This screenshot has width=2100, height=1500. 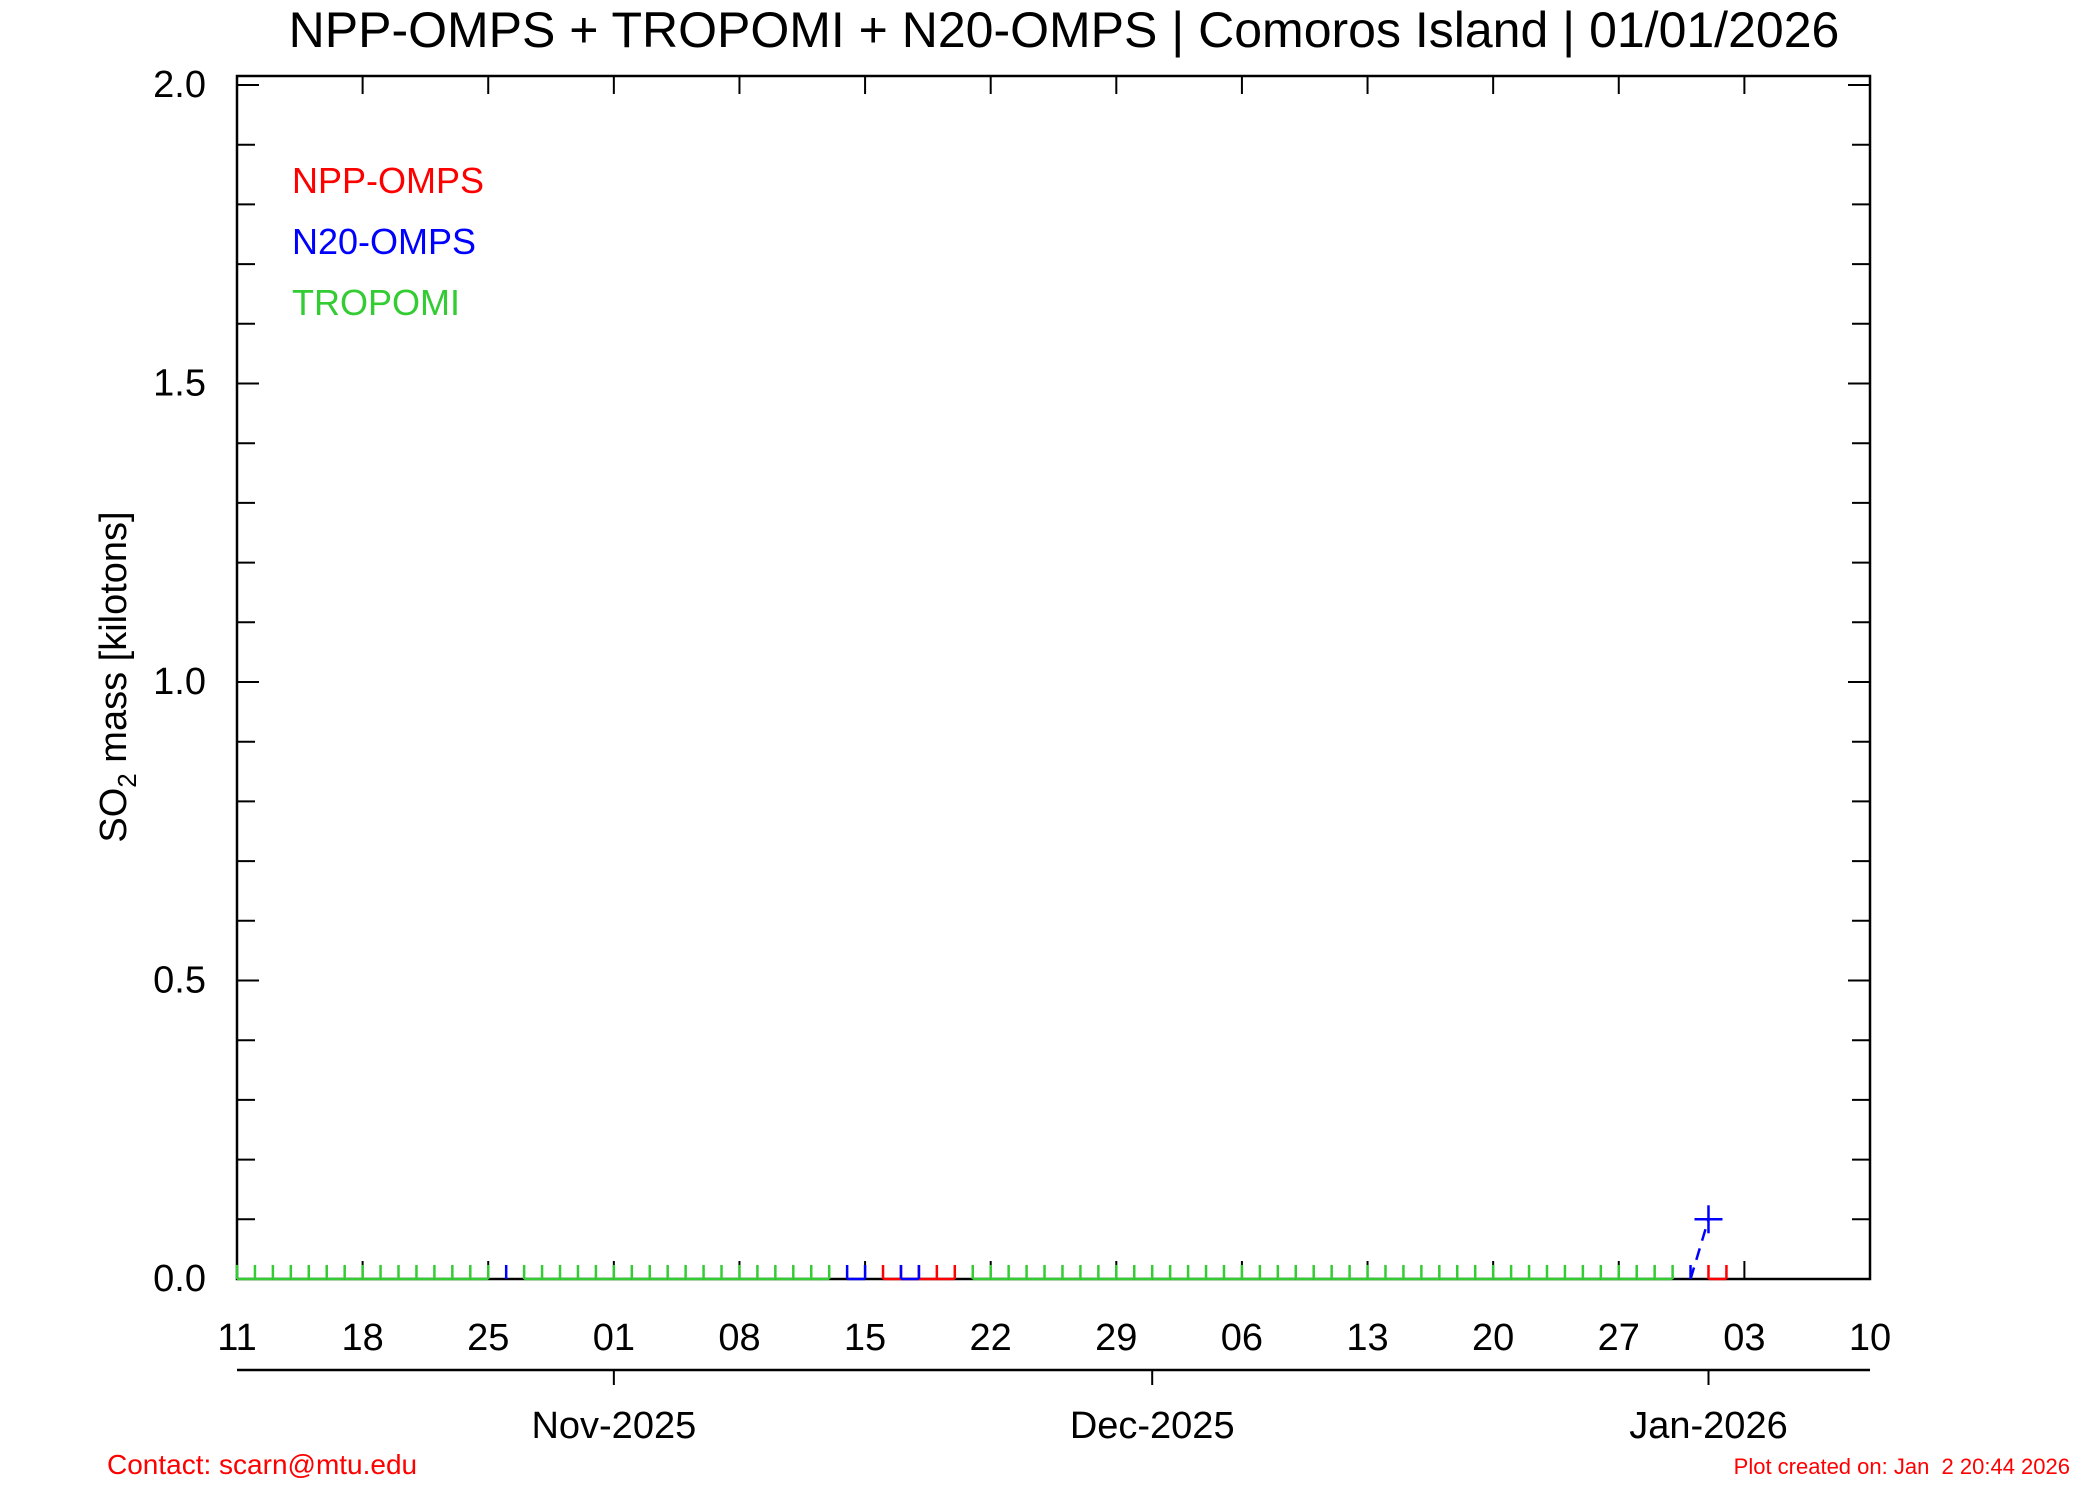 What do you see at coordinates (1116, 1338) in the screenshot?
I see `x-tick-label: 29` at bounding box center [1116, 1338].